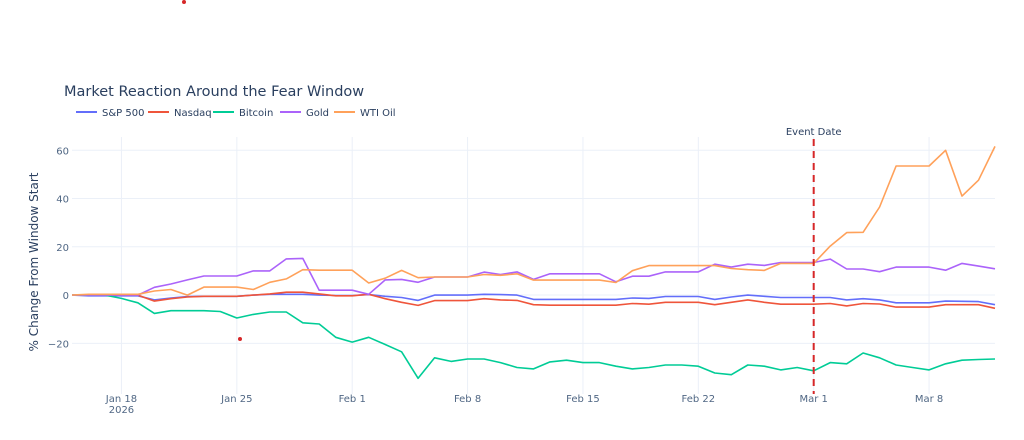  Describe the element at coordinates (583, 399) in the screenshot. I see `x-tick-label: Feb 15` at that location.